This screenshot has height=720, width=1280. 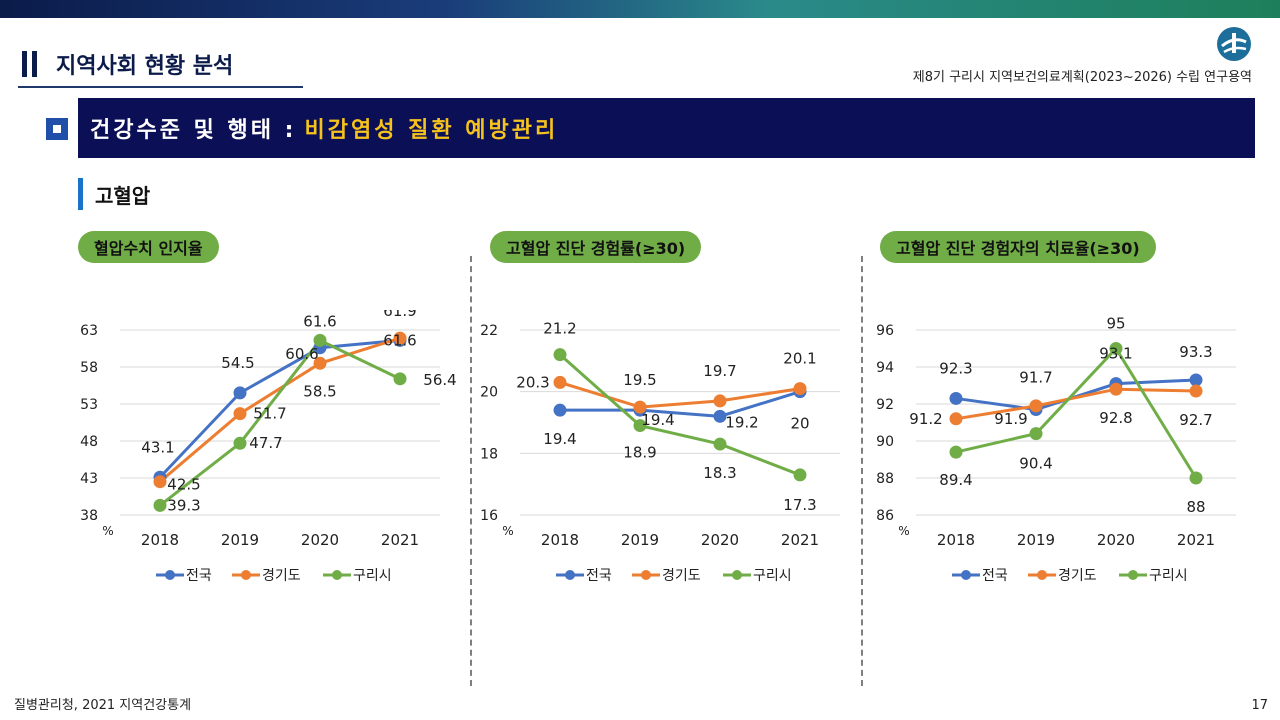 I want to click on data-label: 20.3, so click(x=532, y=382).